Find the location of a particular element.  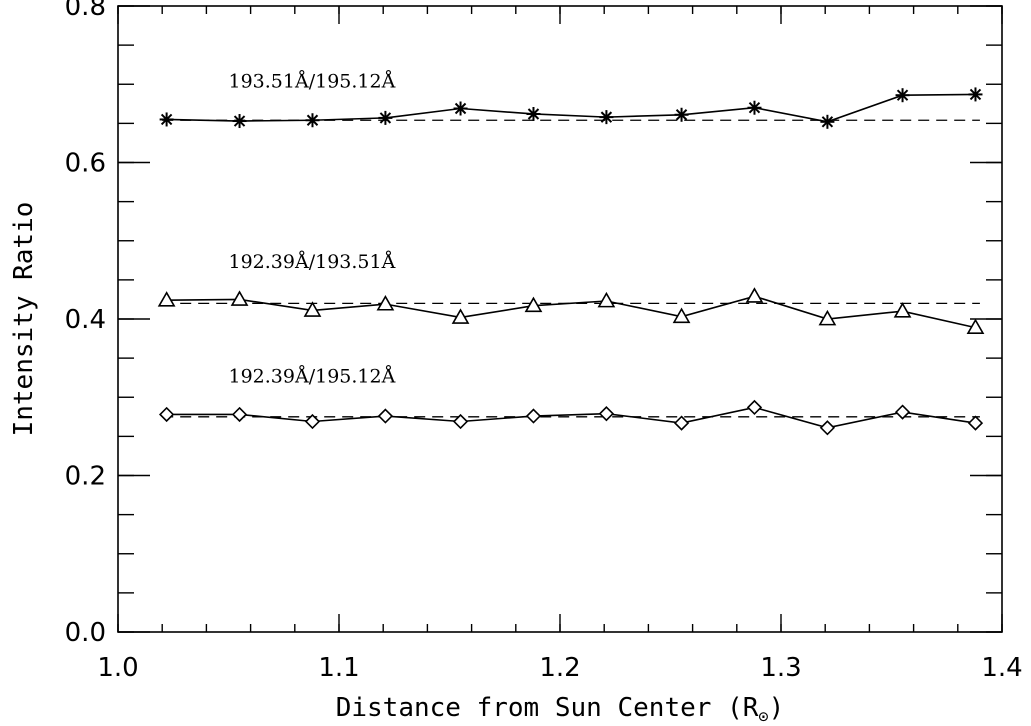

series-label: 193.51Å/195.12Å is located at coordinates (312, 81).